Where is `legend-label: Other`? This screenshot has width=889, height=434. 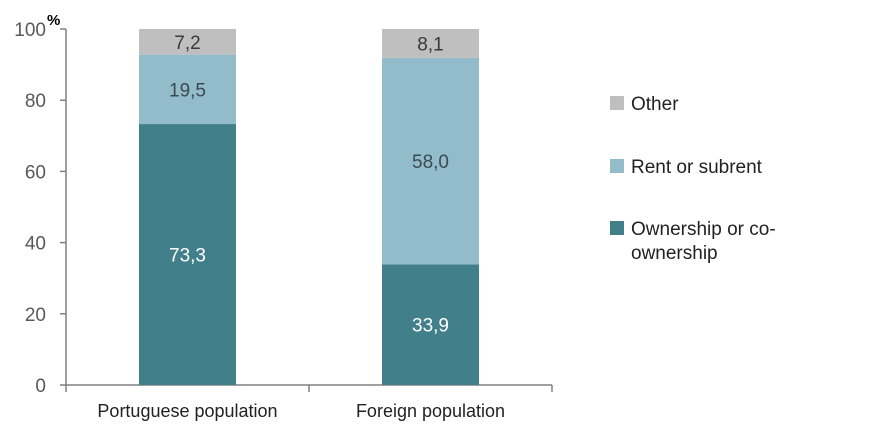 legend-label: Other is located at coordinates (655, 104).